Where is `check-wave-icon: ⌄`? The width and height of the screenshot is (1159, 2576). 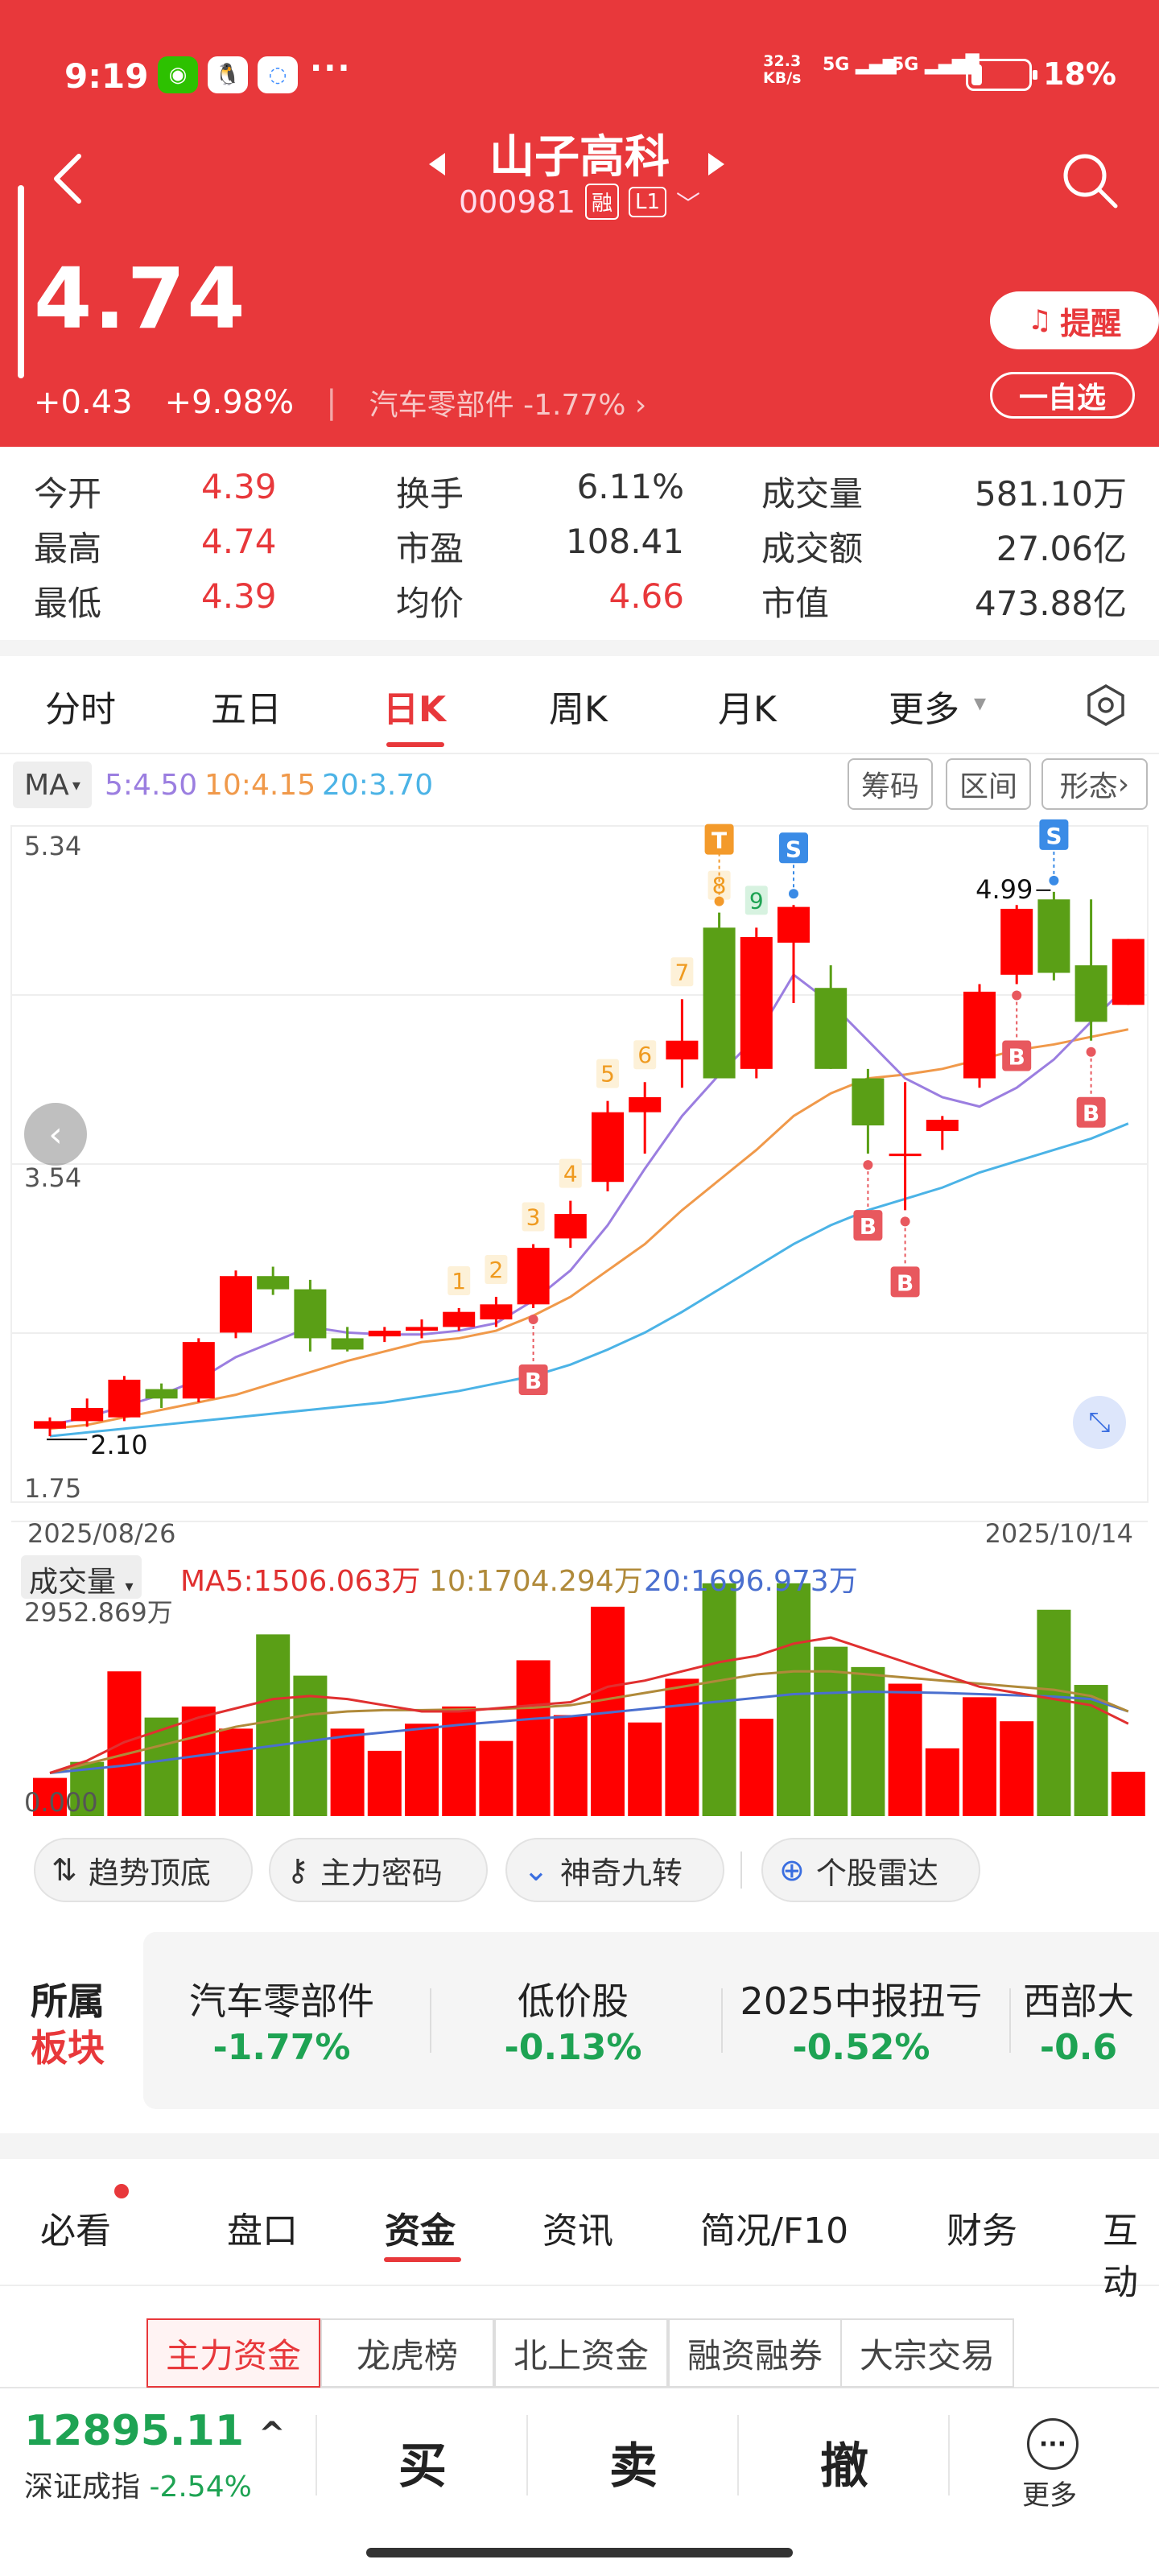 check-wave-icon: ⌄ is located at coordinates (536, 1870).